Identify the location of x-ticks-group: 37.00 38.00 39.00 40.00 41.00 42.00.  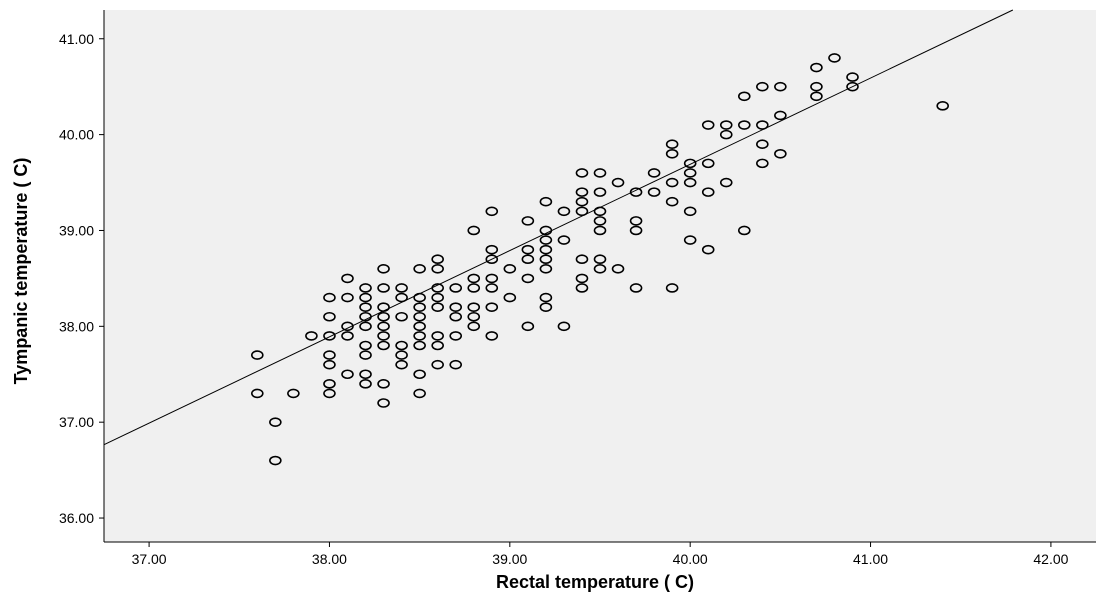
(600, 554).